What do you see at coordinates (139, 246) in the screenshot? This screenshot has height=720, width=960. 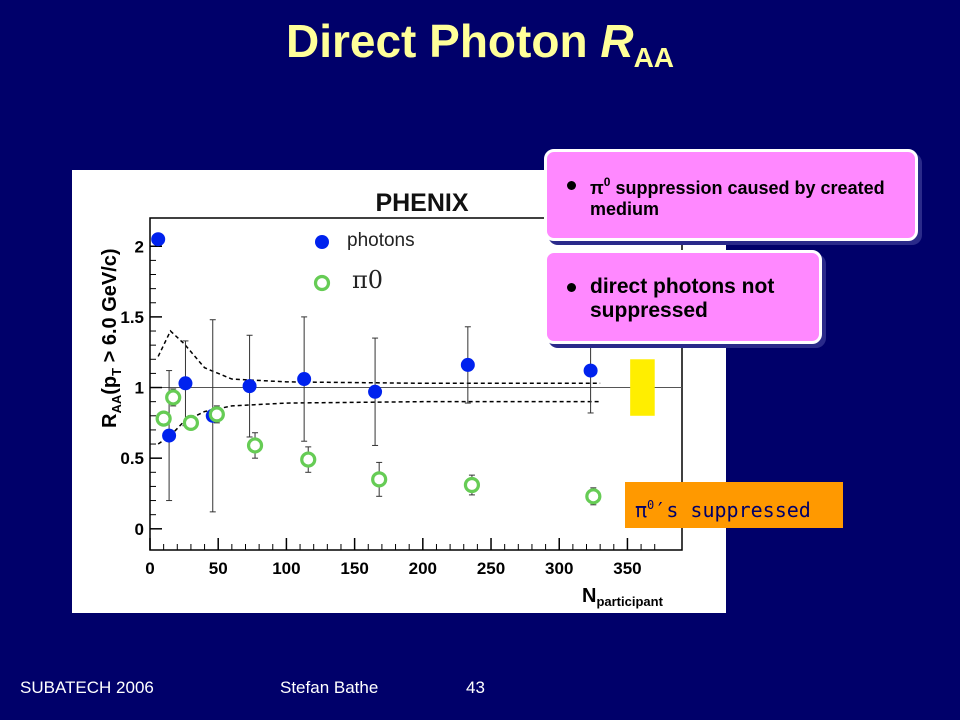 I see `y-tick-label: 2` at bounding box center [139, 246].